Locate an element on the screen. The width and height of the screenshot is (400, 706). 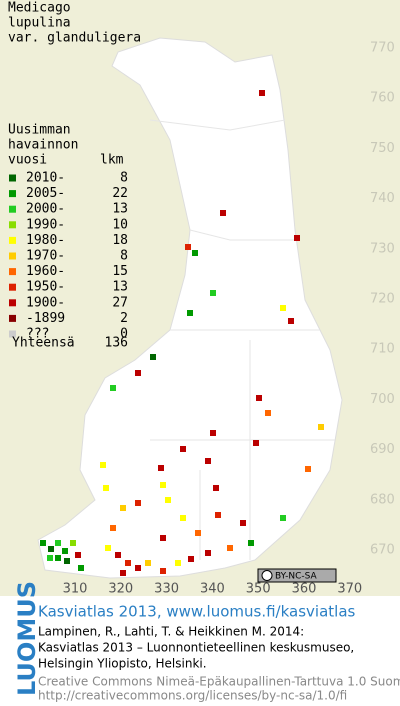
legend-label: 1960- is located at coordinates (45, 271).